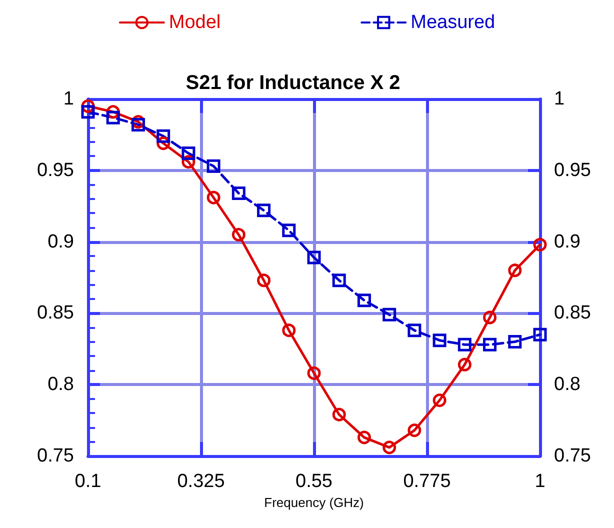 This screenshot has width=614, height=528. What do you see at coordinates (293, 83) in the screenshot?
I see `chart-title: S21 for Inductance X 2` at bounding box center [293, 83].